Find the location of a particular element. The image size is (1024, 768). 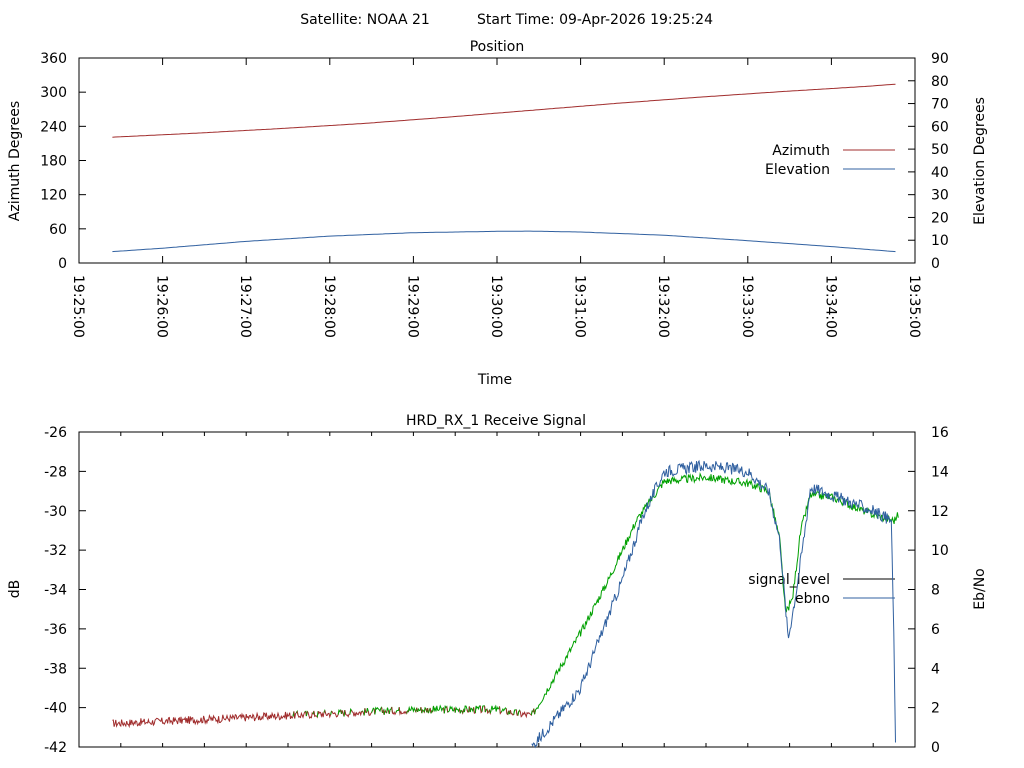

xtick-label: 19:33:00 is located at coordinates (747, 306).